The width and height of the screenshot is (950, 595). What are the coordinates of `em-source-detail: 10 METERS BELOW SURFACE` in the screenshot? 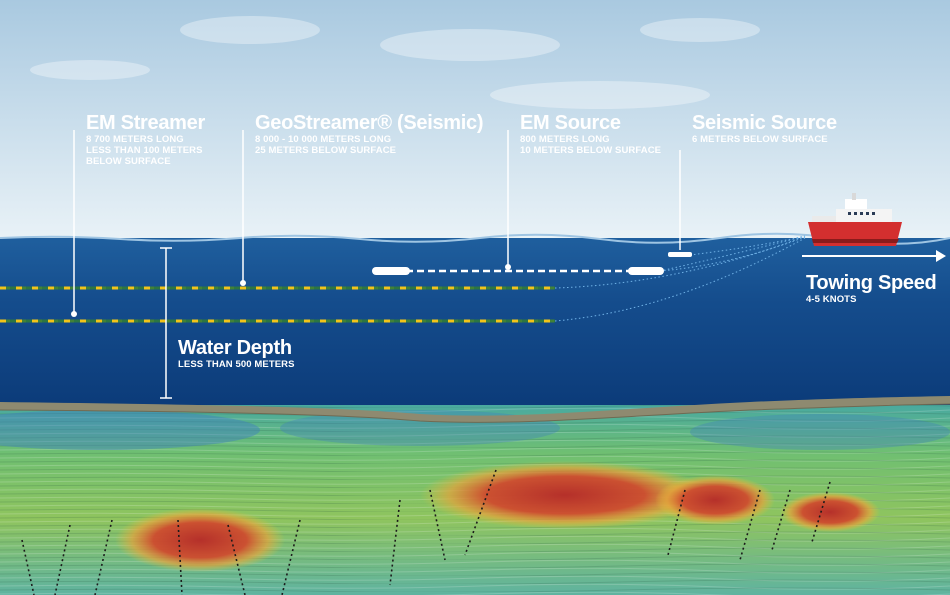 It's located at (591, 150).